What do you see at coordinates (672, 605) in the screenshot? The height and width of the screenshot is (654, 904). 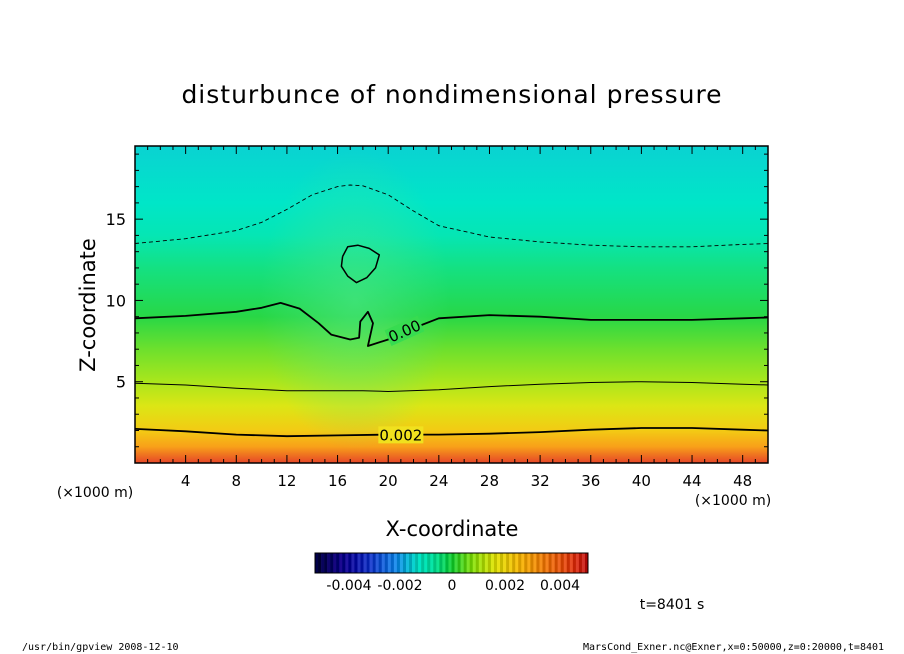 I see `time-label: t=8401 s` at bounding box center [672, 605].